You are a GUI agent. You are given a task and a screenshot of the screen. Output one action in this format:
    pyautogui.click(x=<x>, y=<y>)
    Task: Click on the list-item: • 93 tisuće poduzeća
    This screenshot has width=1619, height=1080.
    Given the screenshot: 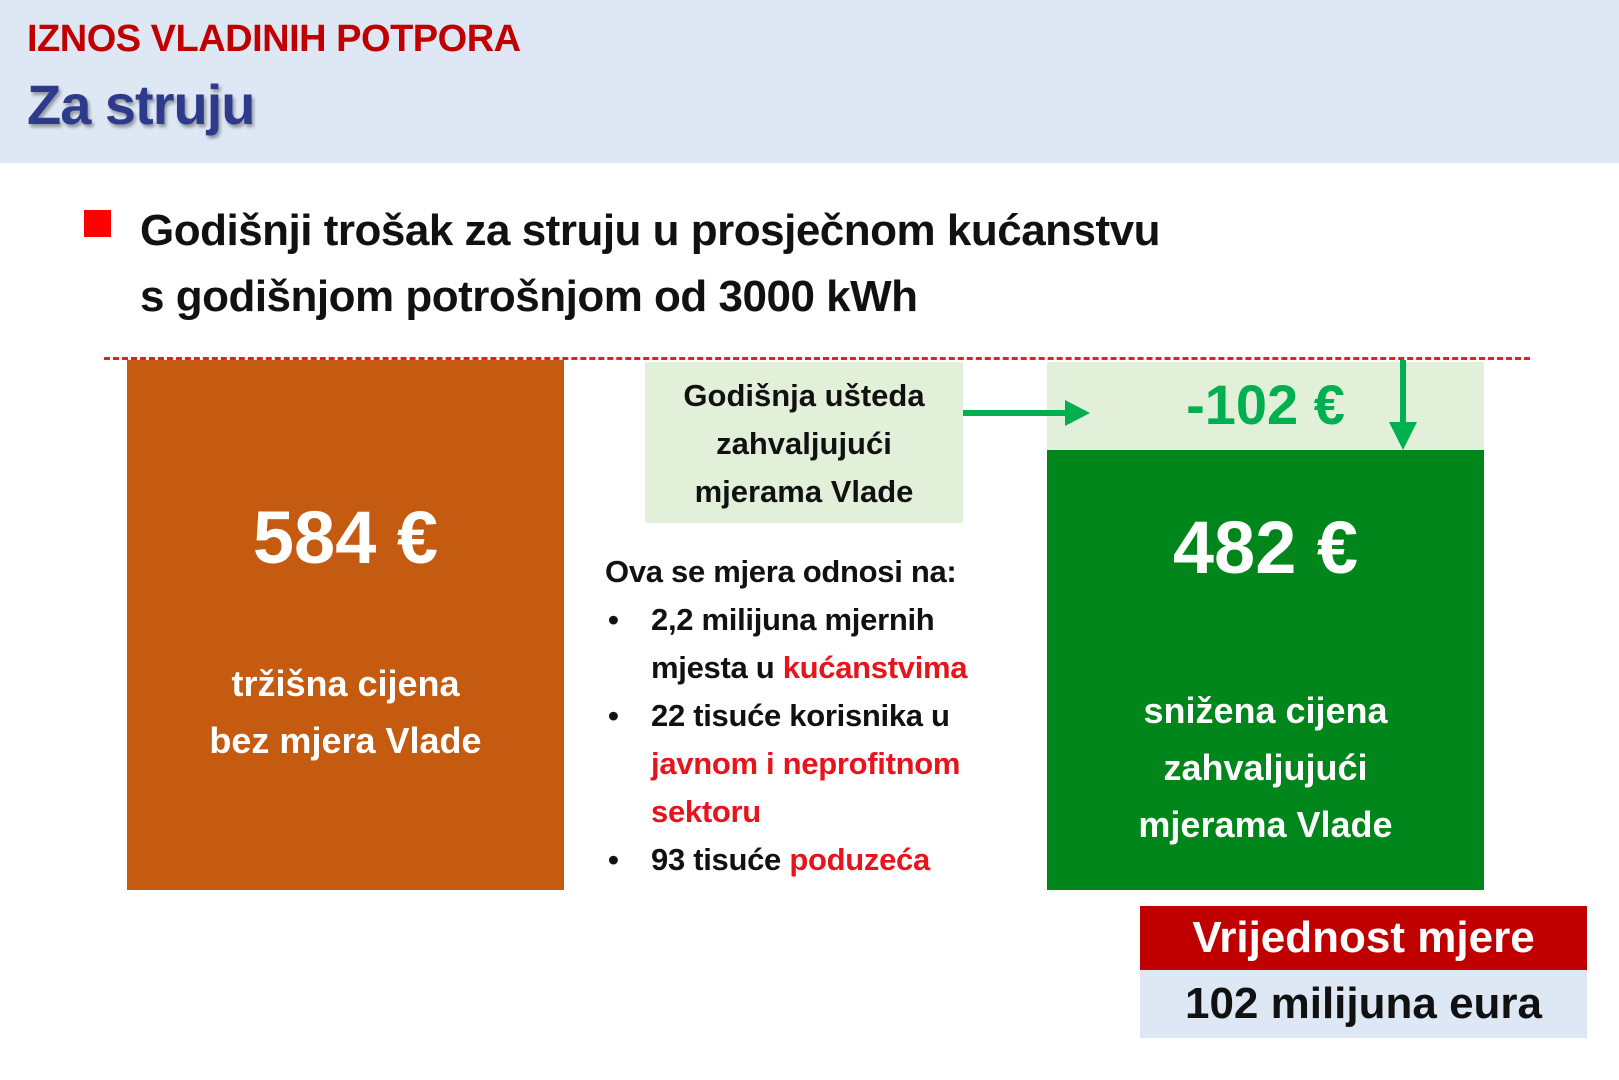 What is the action you would take?
    pyautogui.click(x=805, y=860)
    